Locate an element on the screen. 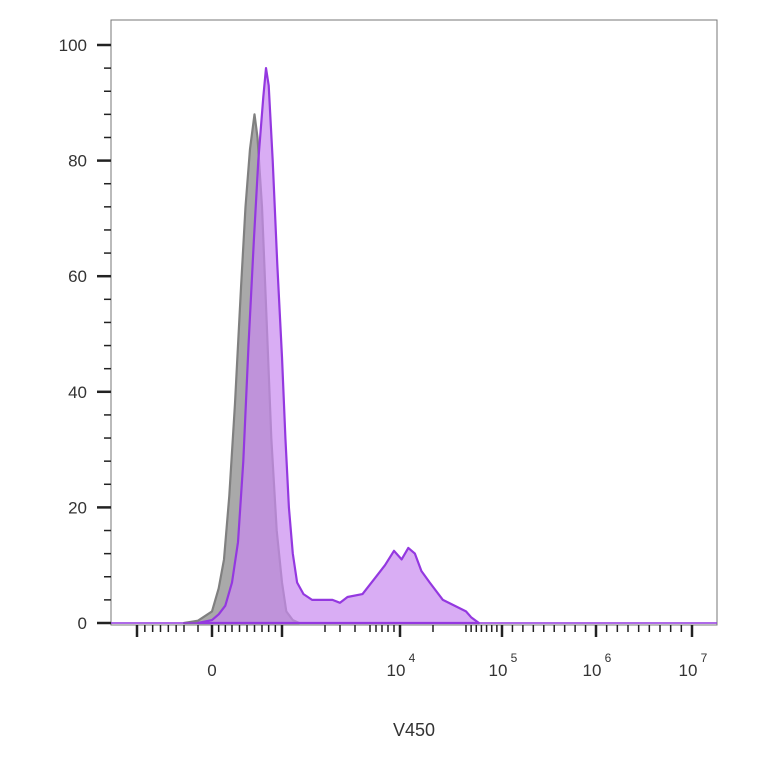 The width and height of the screenshot is (764, 764). y-tick-label: 80 is located at coordinates (77, 161).